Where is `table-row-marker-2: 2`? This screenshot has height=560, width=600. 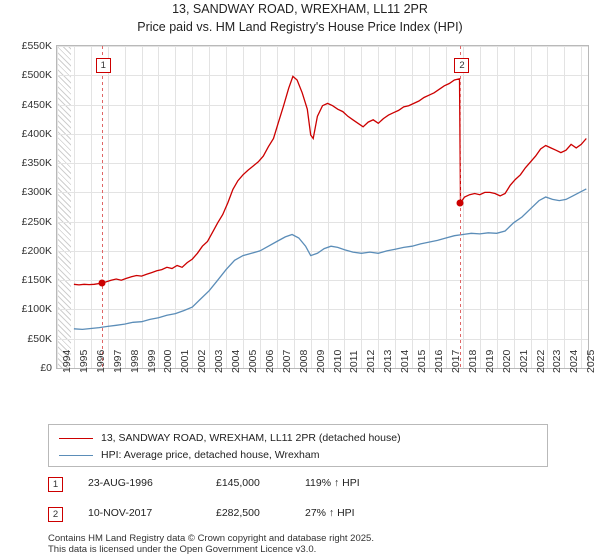 table-row-marker-2: 2 is located at coordinates (55, 514).